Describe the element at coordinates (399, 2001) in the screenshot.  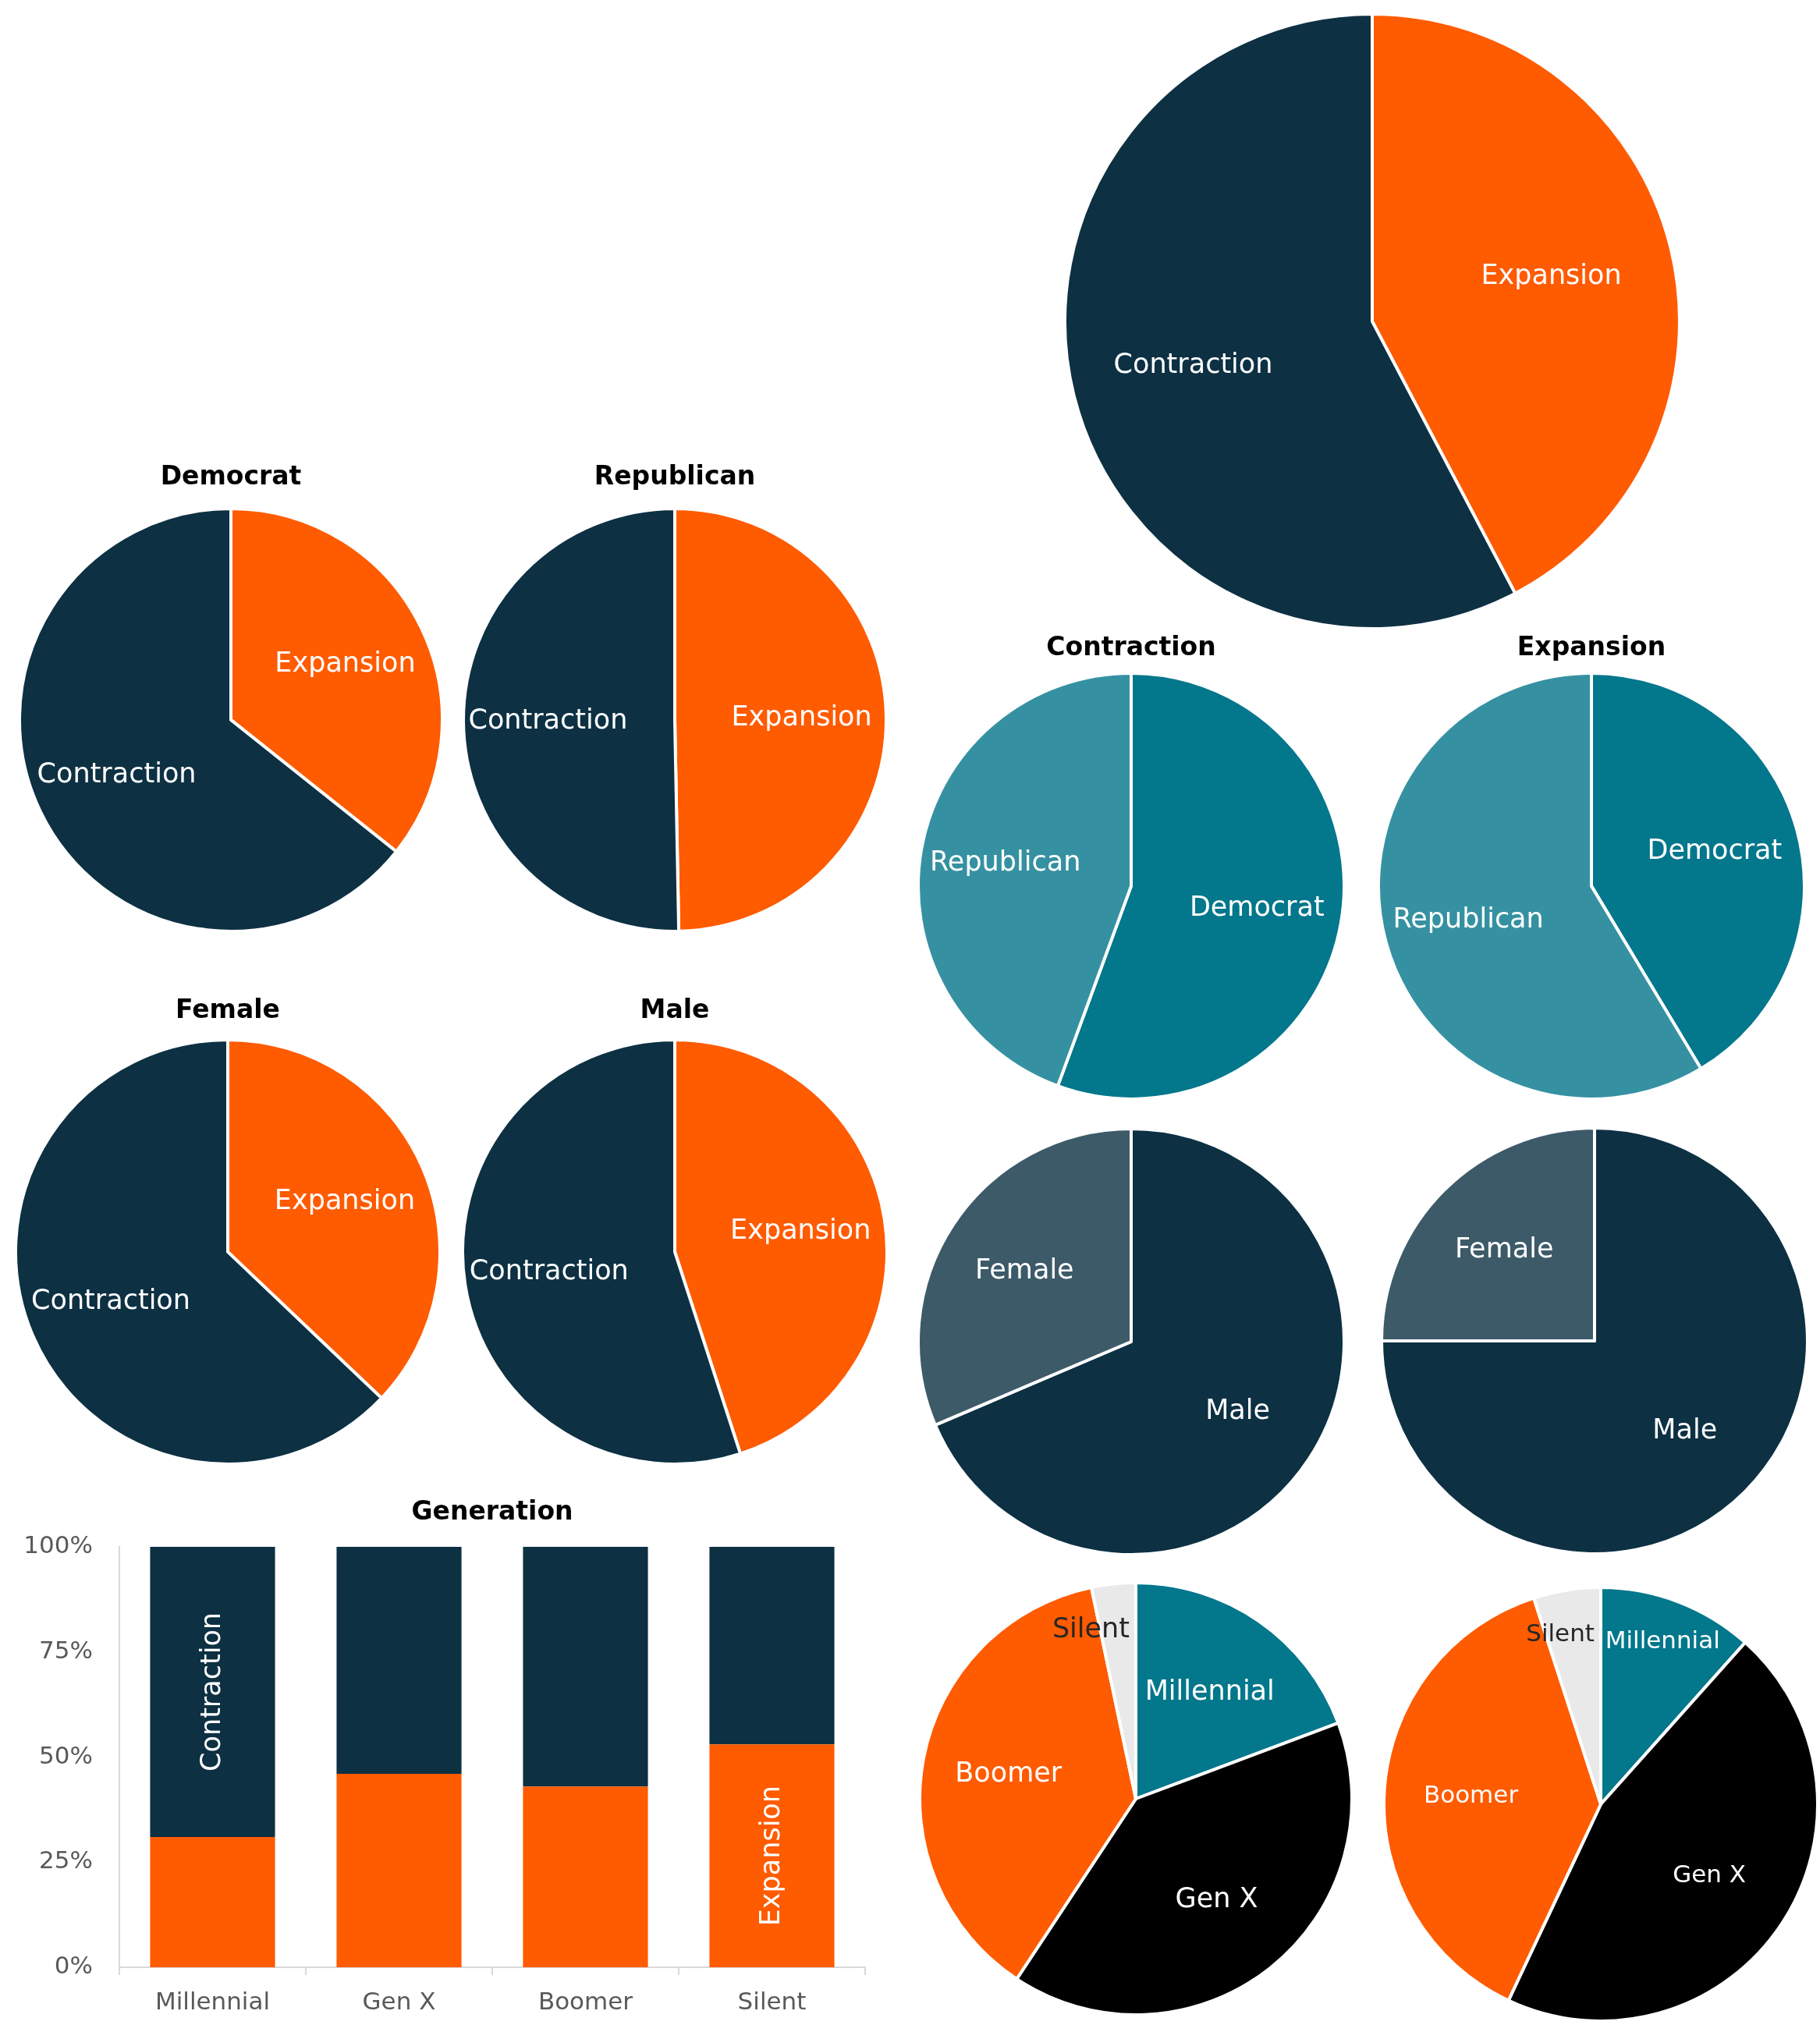
I see `x-tick-label: Gen X` at that location.